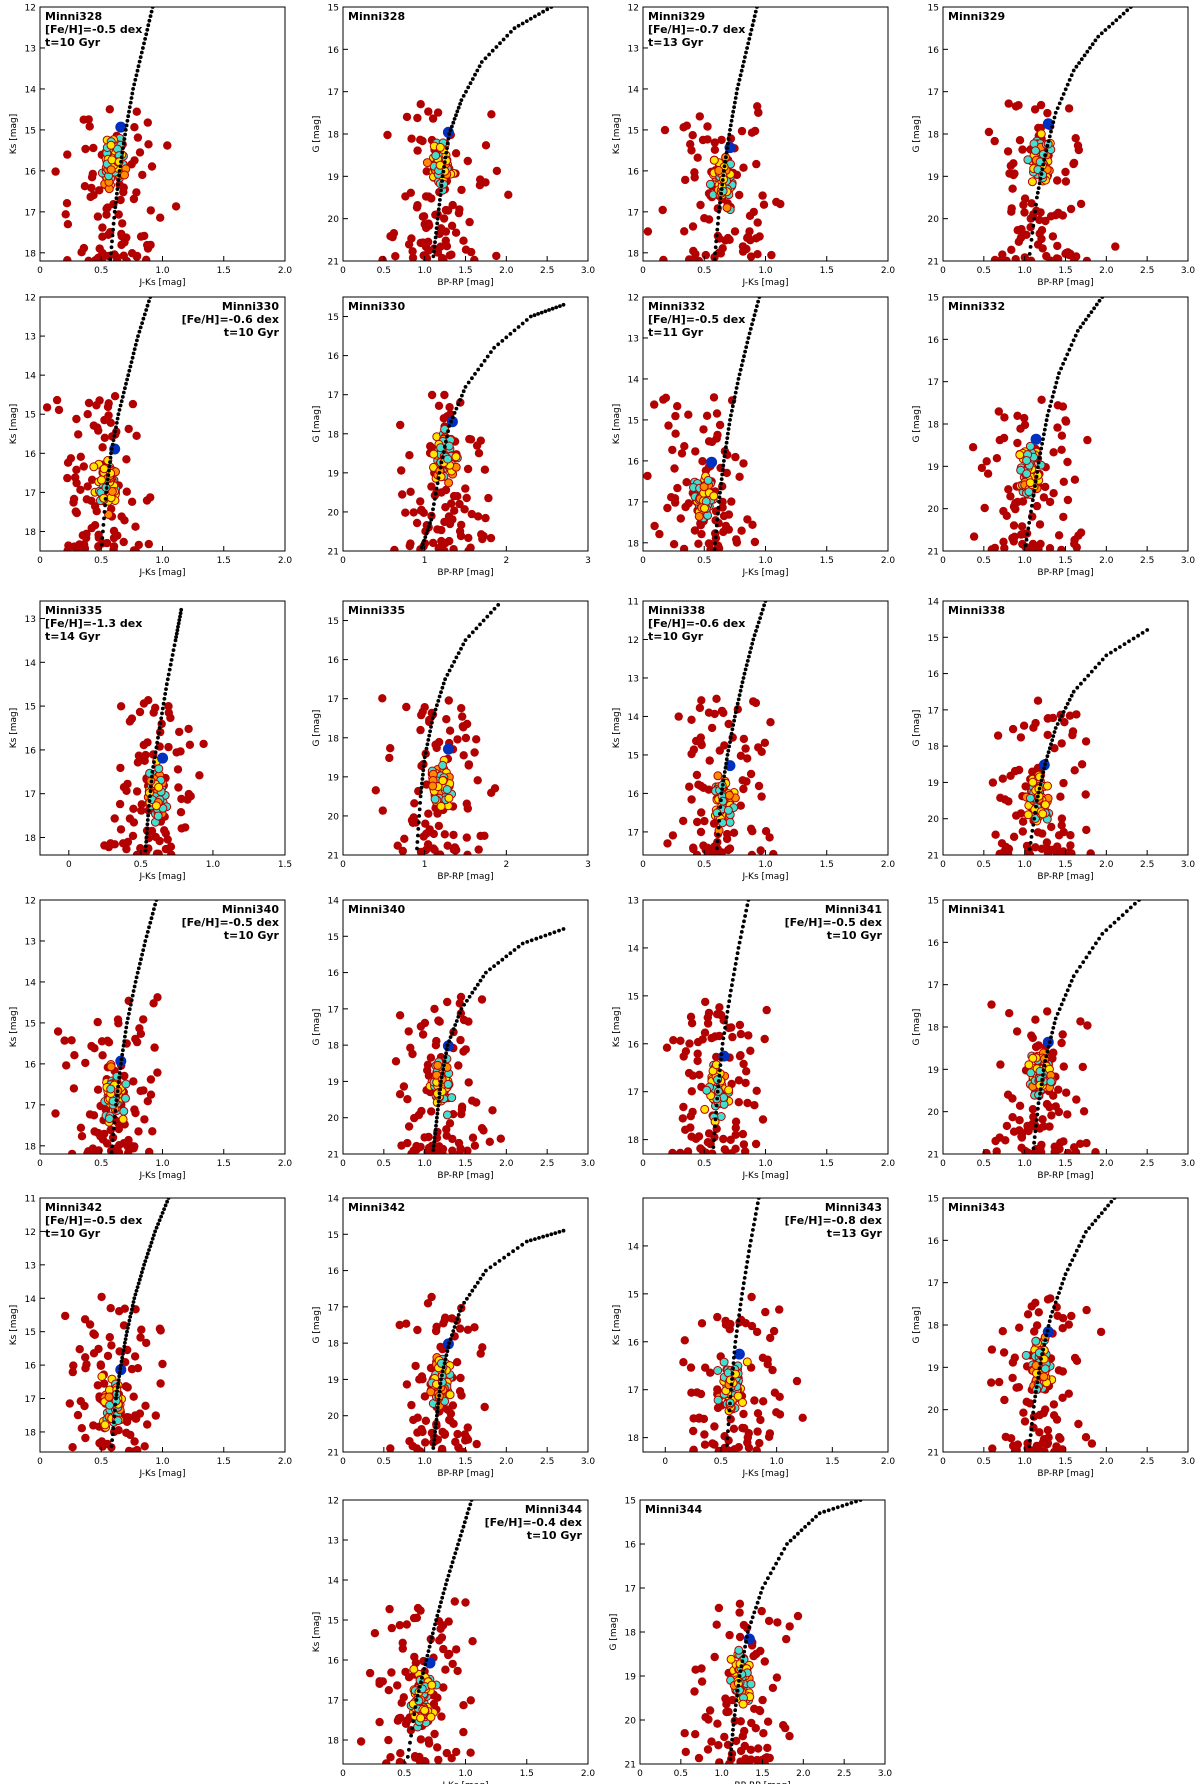 The image size is (1200, 1784). Describe the element at coordinates (934, 1242) in the screenshot. I see `y-tick-label: 16` at that location.